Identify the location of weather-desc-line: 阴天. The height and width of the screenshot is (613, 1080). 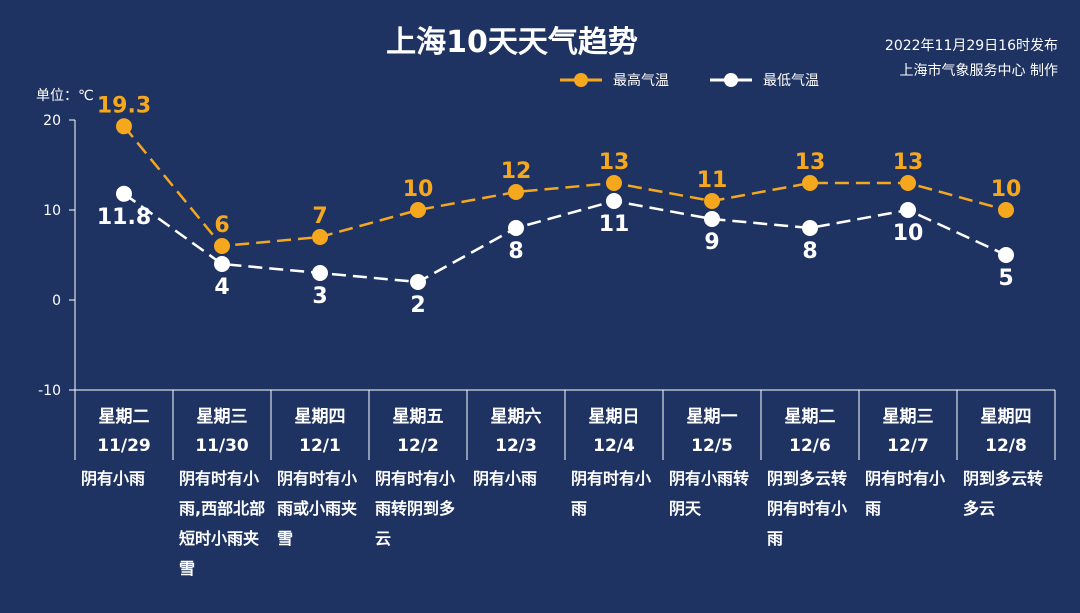
(685, 508).